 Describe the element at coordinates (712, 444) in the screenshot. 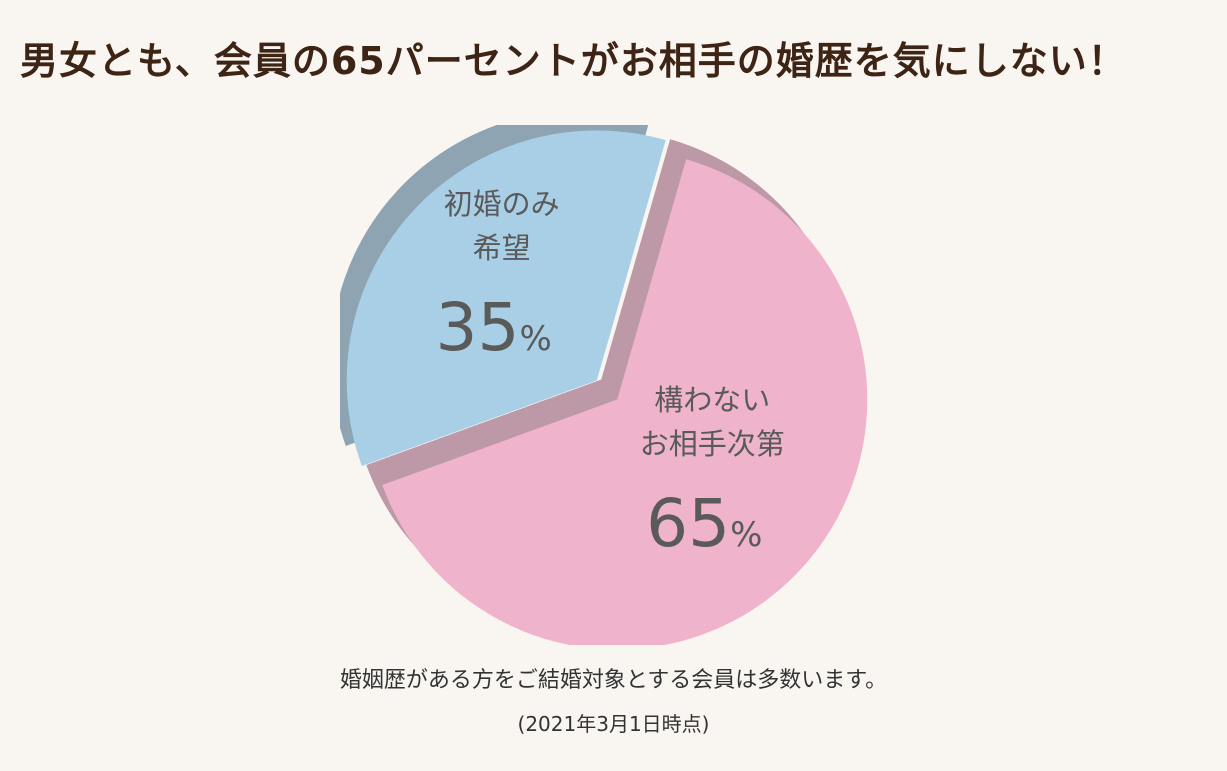

I see `slice-label-line: お相手次第` at that location.